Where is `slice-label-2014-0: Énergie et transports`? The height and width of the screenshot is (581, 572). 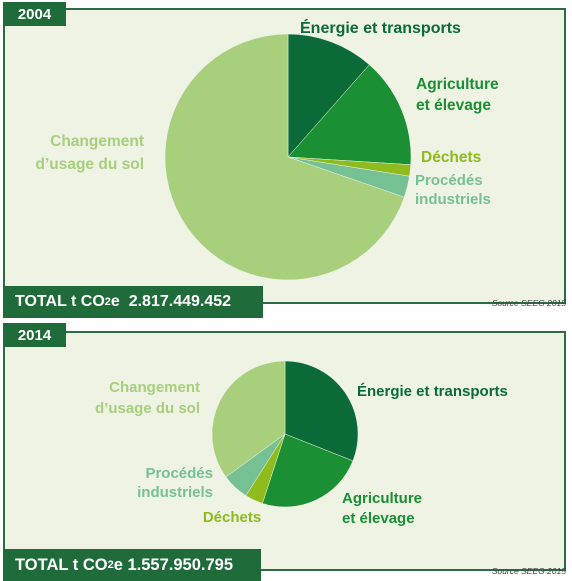 slice-label-2014-0: Énergie et transports is located at coordinates (432, 391).